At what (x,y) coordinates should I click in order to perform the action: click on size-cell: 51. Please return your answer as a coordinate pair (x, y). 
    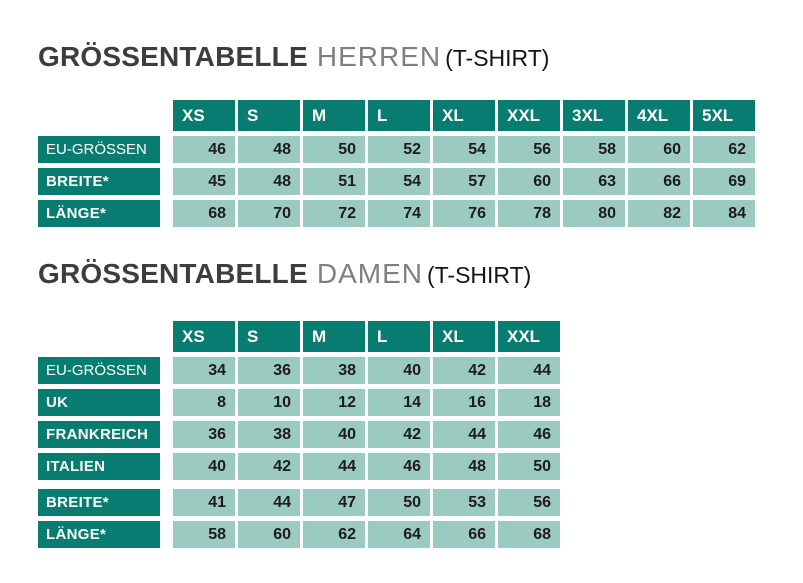
    Looking at the image, I should click on (334, 181).